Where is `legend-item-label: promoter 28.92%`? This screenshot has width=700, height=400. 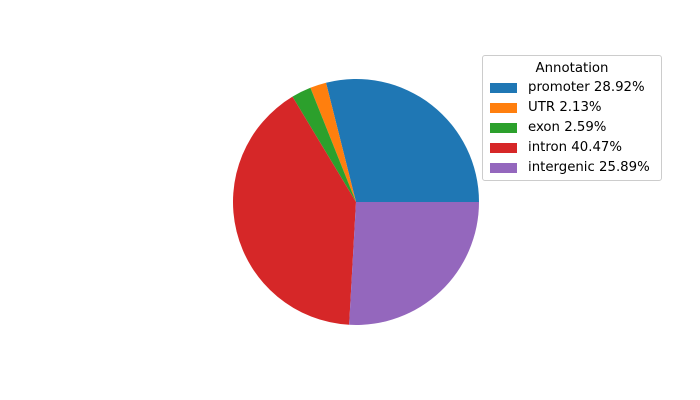
legend-item-label: promoter 28.92% is located at coordinates (586, 87).